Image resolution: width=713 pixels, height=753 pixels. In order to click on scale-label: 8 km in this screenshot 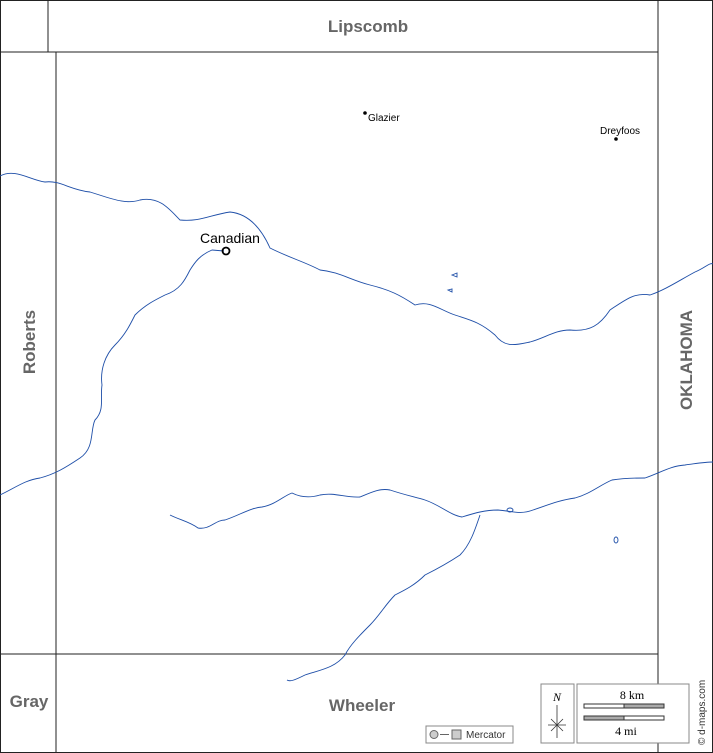, I will do `click(632, 695)`.